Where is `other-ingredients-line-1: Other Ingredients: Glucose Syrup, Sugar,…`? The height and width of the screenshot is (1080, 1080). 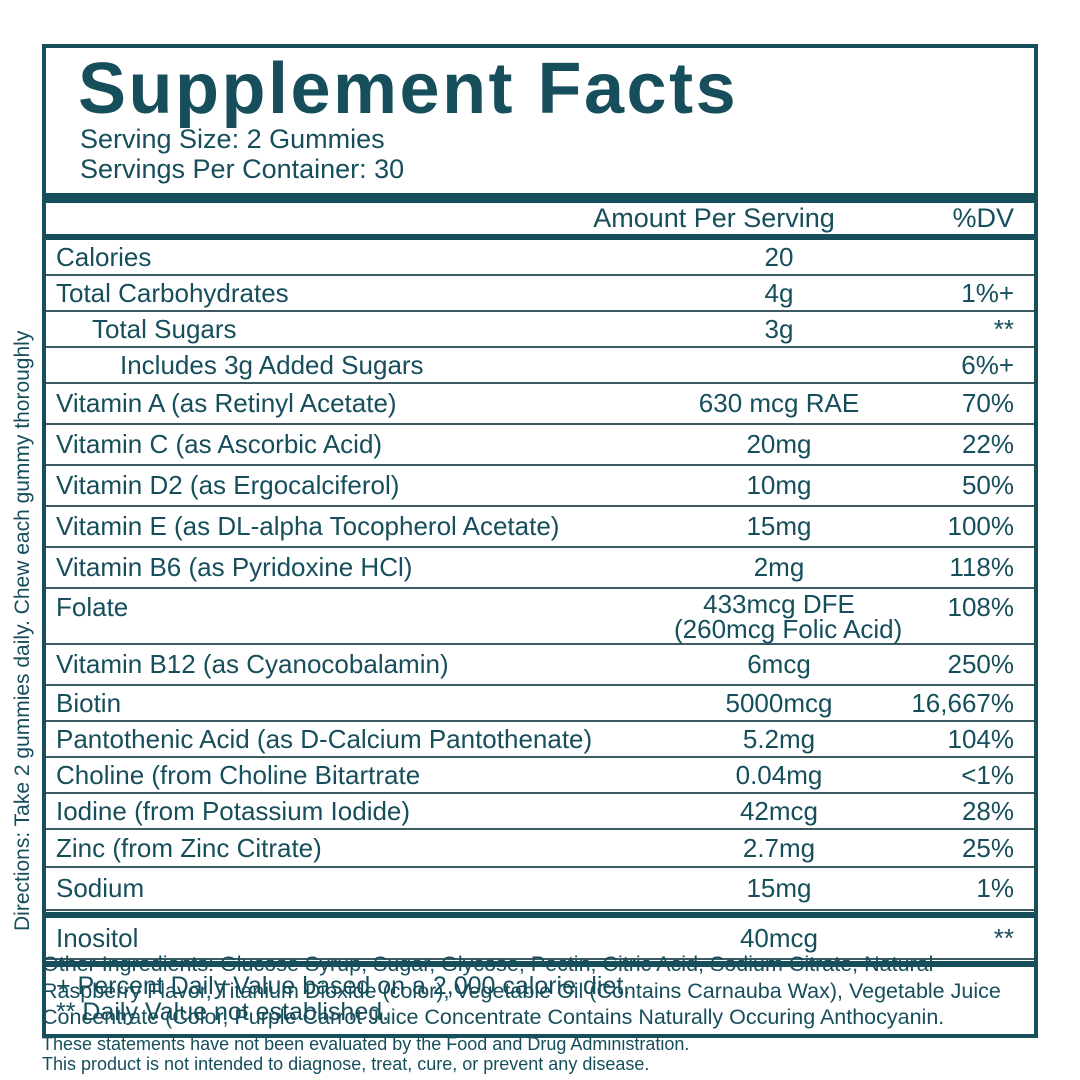 other-ingredients-line-1: Other Ingredients: Glucose Syrup, Sugar,… is located at coordinates (488, 964).